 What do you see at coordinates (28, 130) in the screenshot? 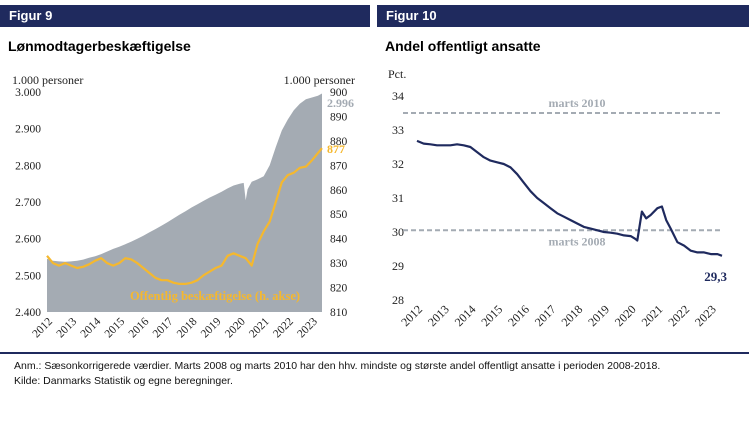
I see `left-tick-label: 2.900` at bounding box center [28, 130].